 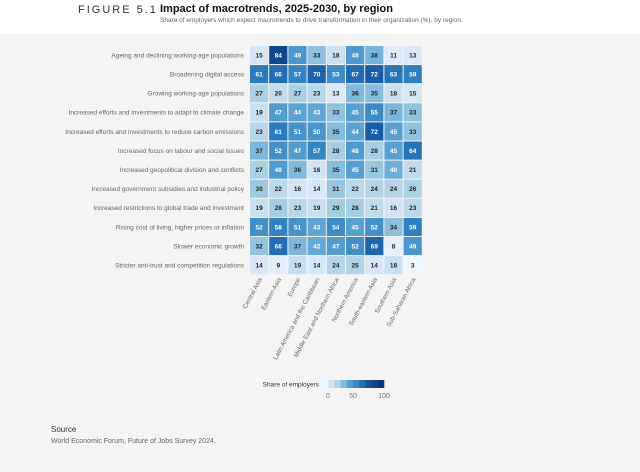 What do you see at coordinates (394, 208) in the screenshot?
I see `cell-value: 16` at bounding box center [394, 208].